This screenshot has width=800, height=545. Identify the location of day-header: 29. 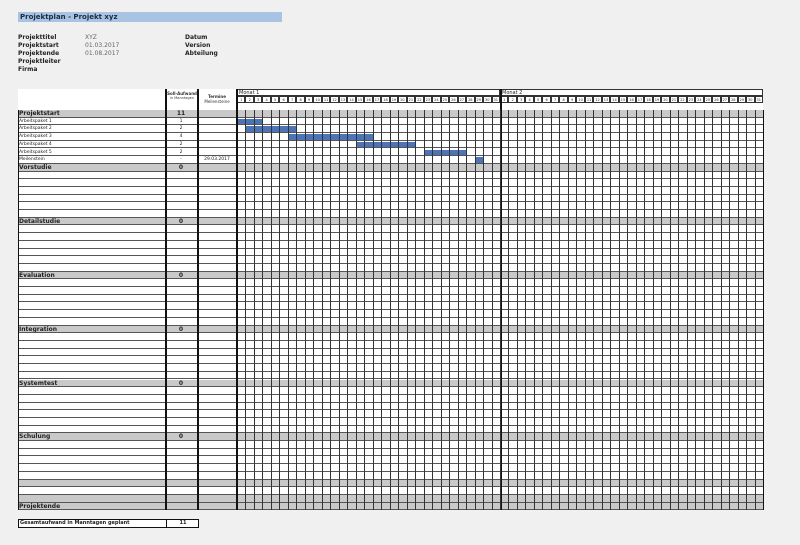
(479, 99).